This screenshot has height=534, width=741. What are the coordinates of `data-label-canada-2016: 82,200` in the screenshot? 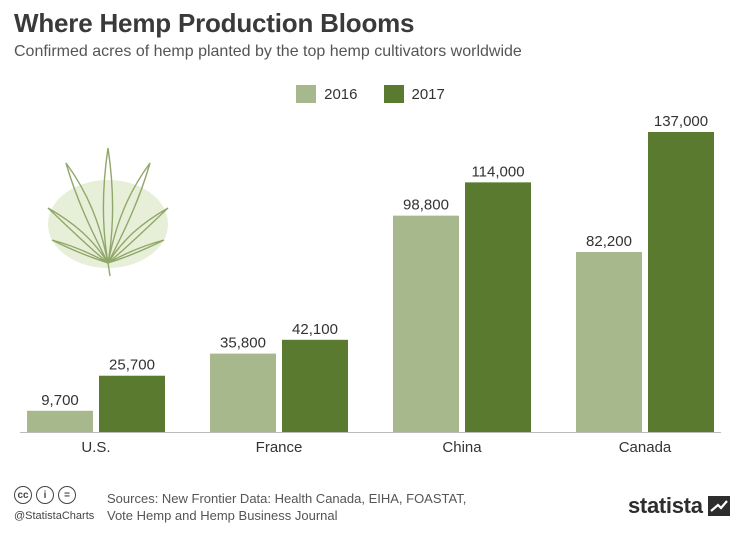 It's located at (609, 241).